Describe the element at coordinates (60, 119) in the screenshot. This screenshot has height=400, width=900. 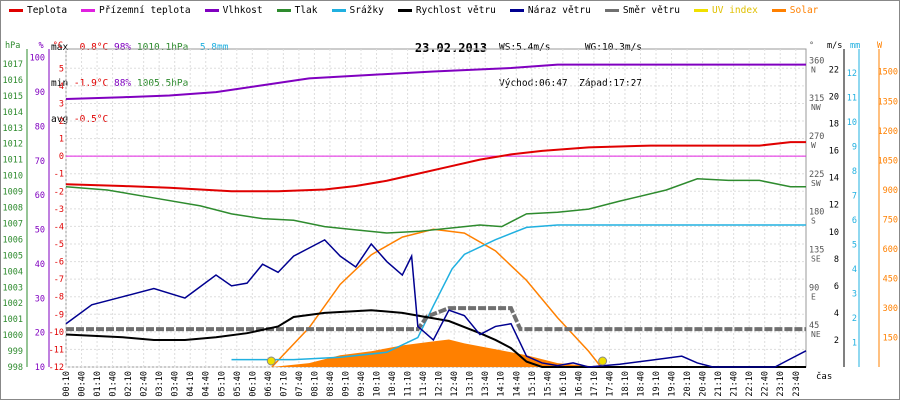
I see `stats-avg-label: avg` at that location.